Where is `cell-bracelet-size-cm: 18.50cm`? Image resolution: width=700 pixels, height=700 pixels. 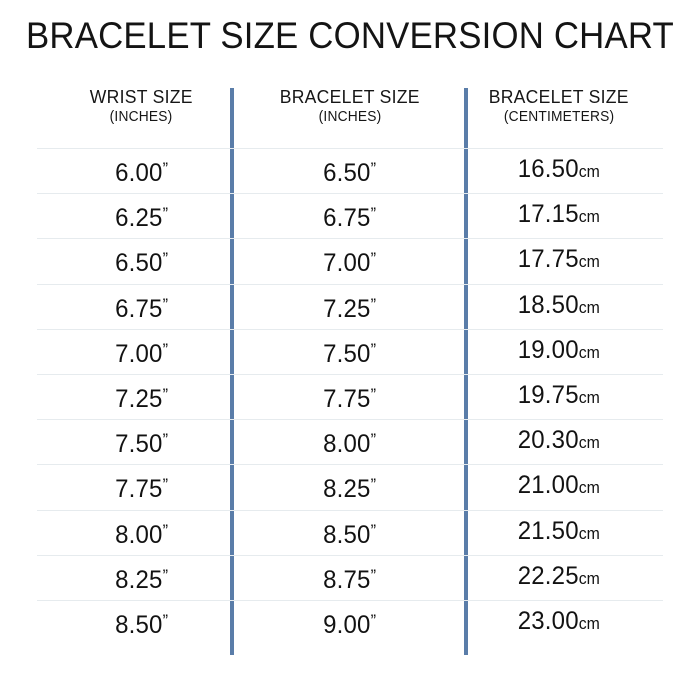 cell-bracelet-size-cm: 18.50cm is located at coordinates (558, 307).